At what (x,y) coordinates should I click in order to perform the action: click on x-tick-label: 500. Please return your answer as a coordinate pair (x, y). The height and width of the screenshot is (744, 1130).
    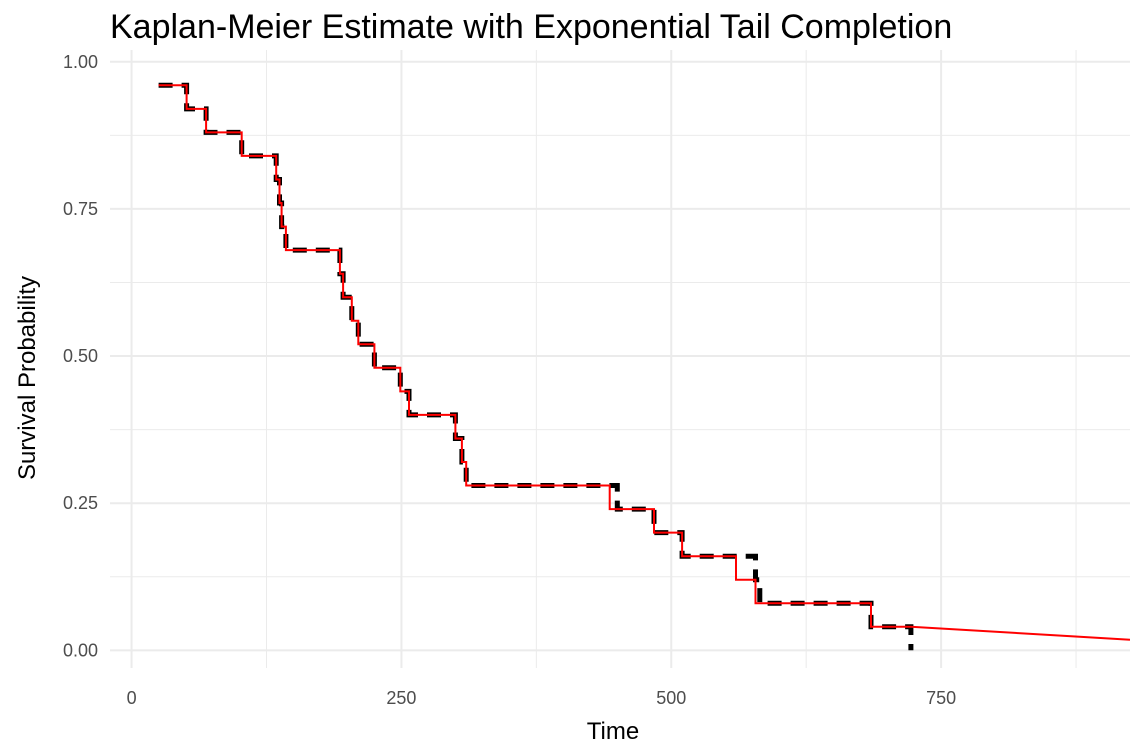
    Looking at the image, I should click on (671, 698).